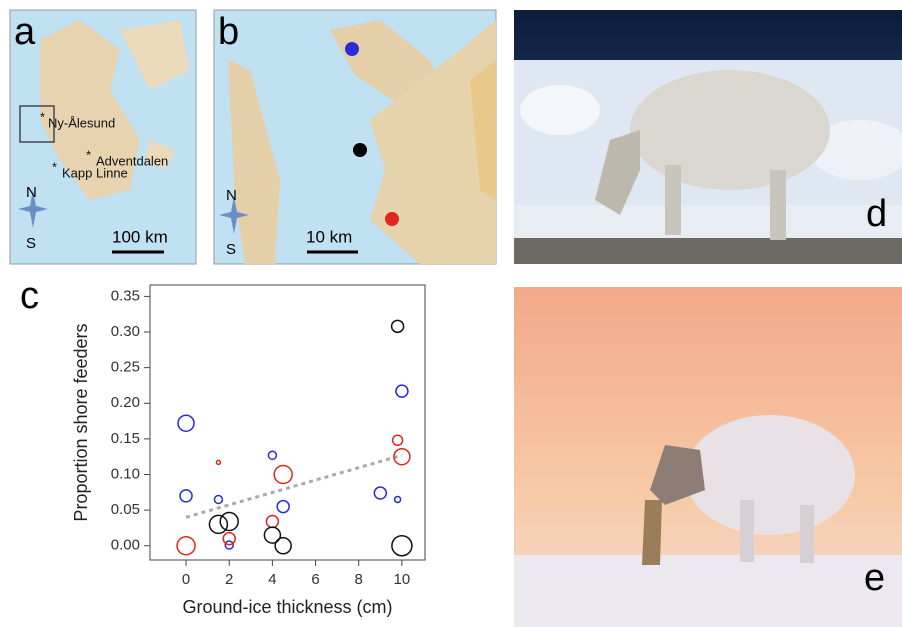 Image resolution: width=902 pixels, height=627 pixels. I want to click on y-tick-label: 0.35, so click(125, 295).